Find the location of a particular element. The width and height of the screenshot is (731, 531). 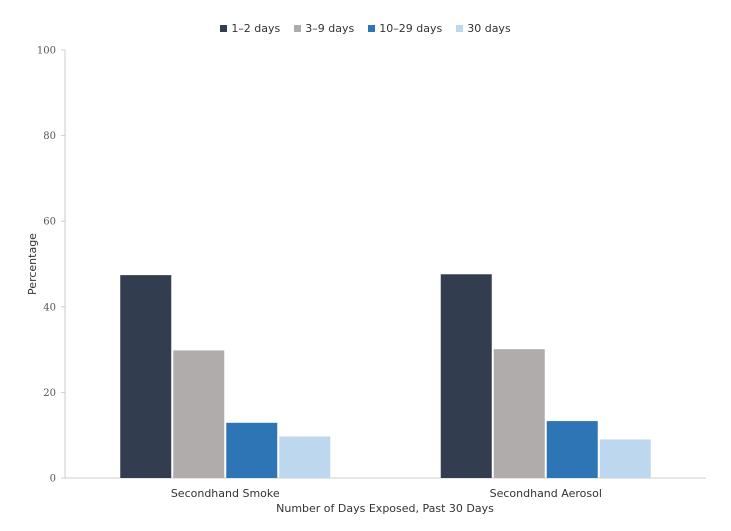

x-category-label: Secondhand Aerosol is located at coordinates (546, 493).